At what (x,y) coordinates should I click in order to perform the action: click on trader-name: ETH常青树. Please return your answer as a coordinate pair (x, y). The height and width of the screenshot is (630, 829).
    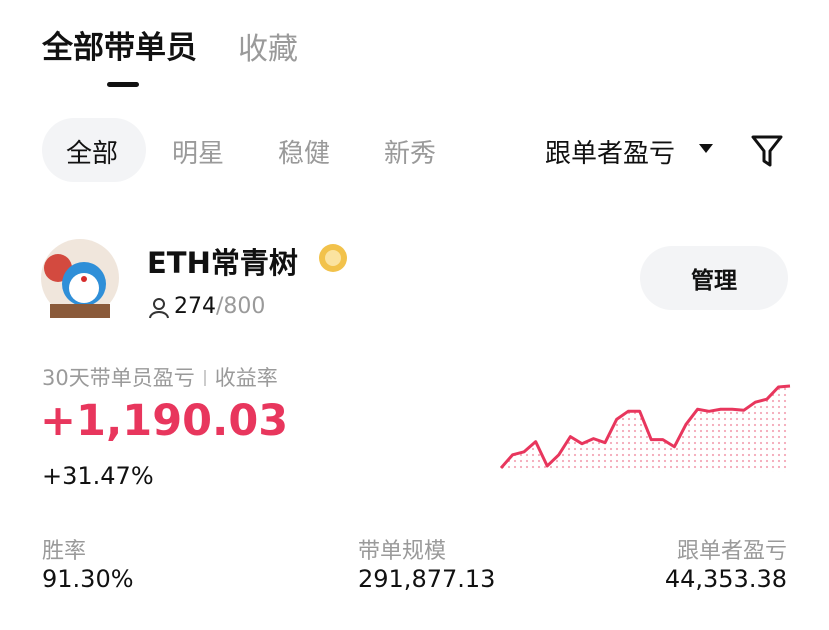
    Looking at the image, I should click on (222, 263).